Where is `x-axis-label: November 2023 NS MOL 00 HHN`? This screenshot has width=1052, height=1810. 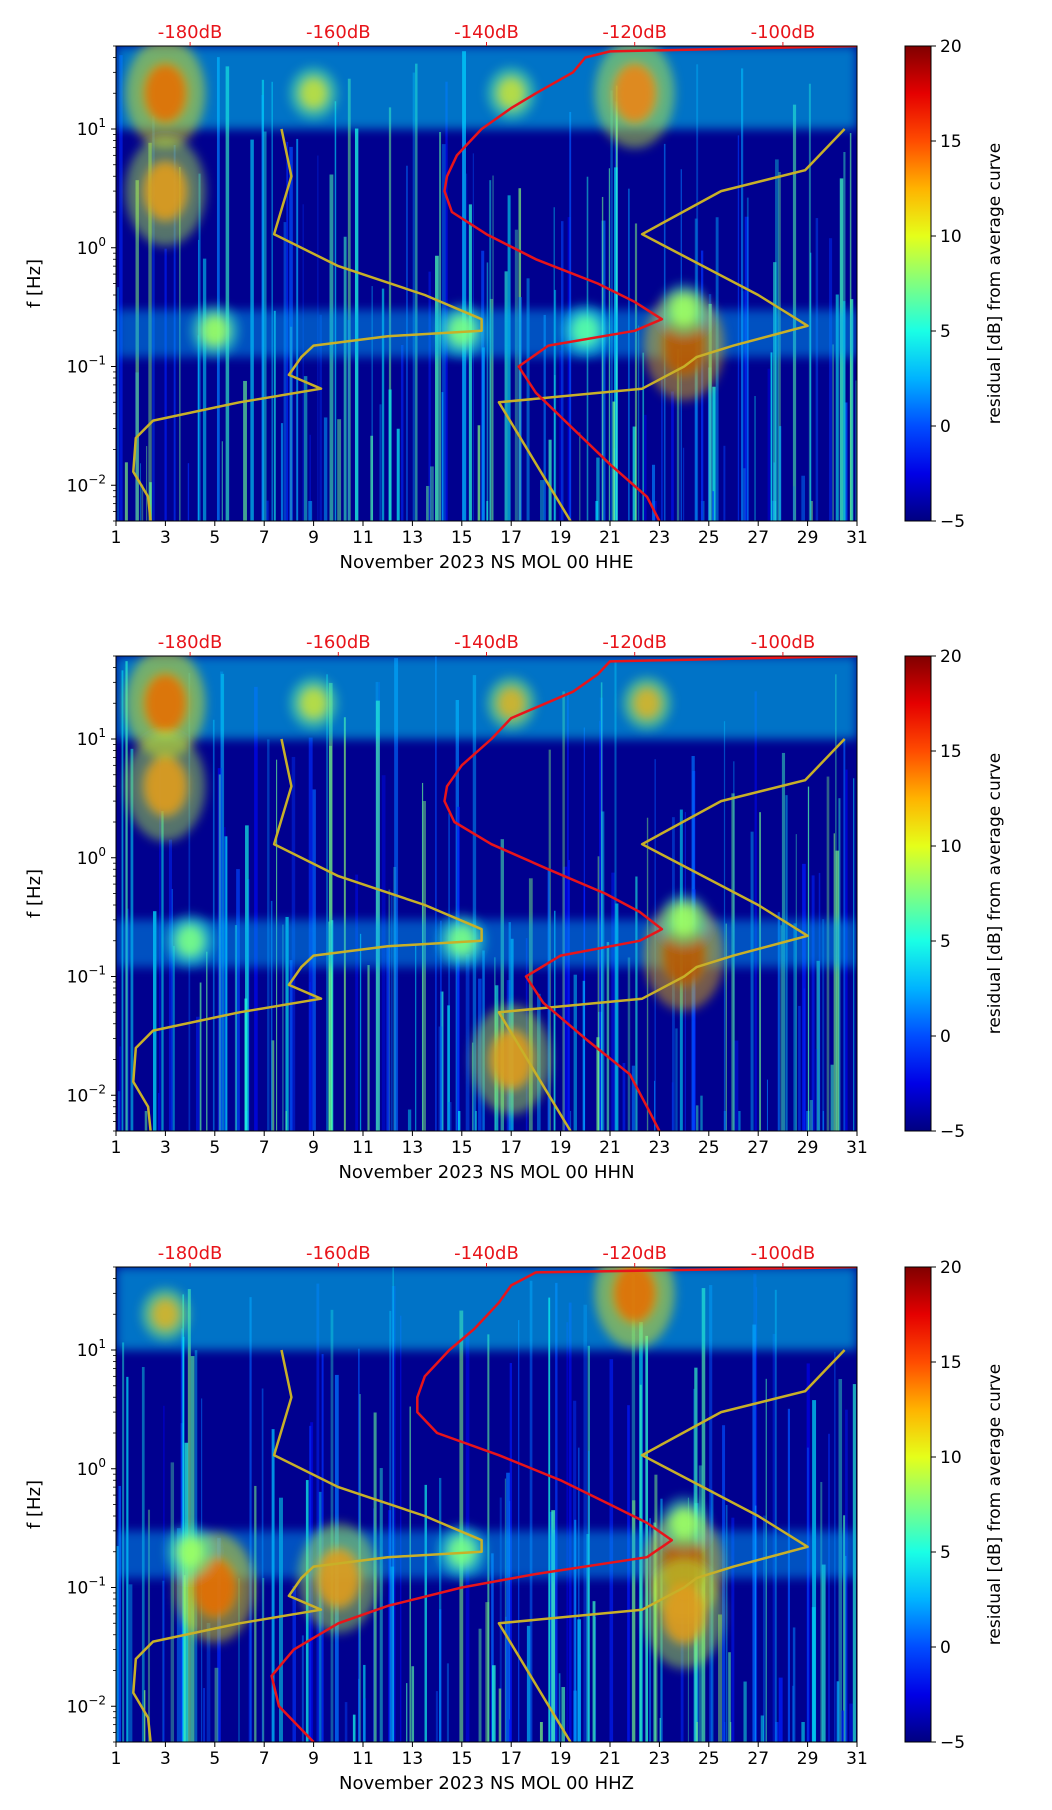 x-axis-label: November 2023 NS MOL 00 HHN is located at coordinates (486, 1172).